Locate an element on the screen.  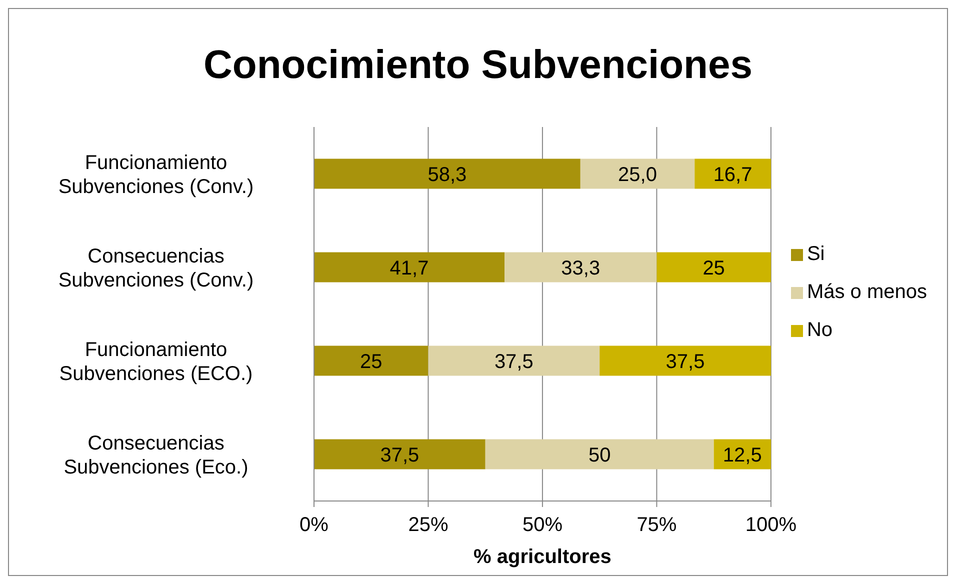
x-tick-label: 25% is located at coordinates (428, 525).